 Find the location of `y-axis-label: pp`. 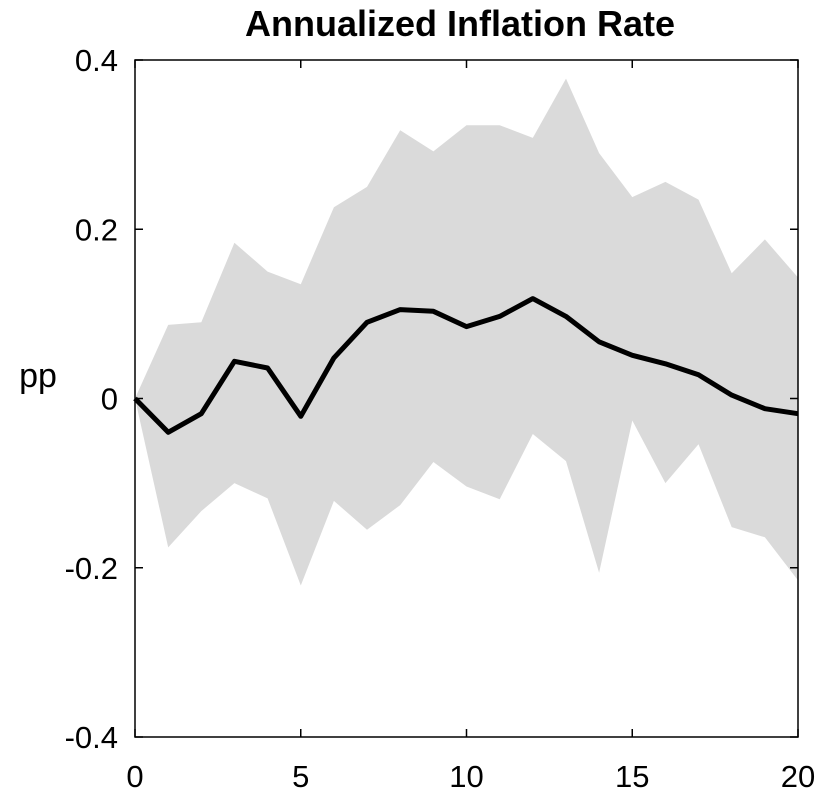

y-axis-label: pp is located at coordinates (38, 376).